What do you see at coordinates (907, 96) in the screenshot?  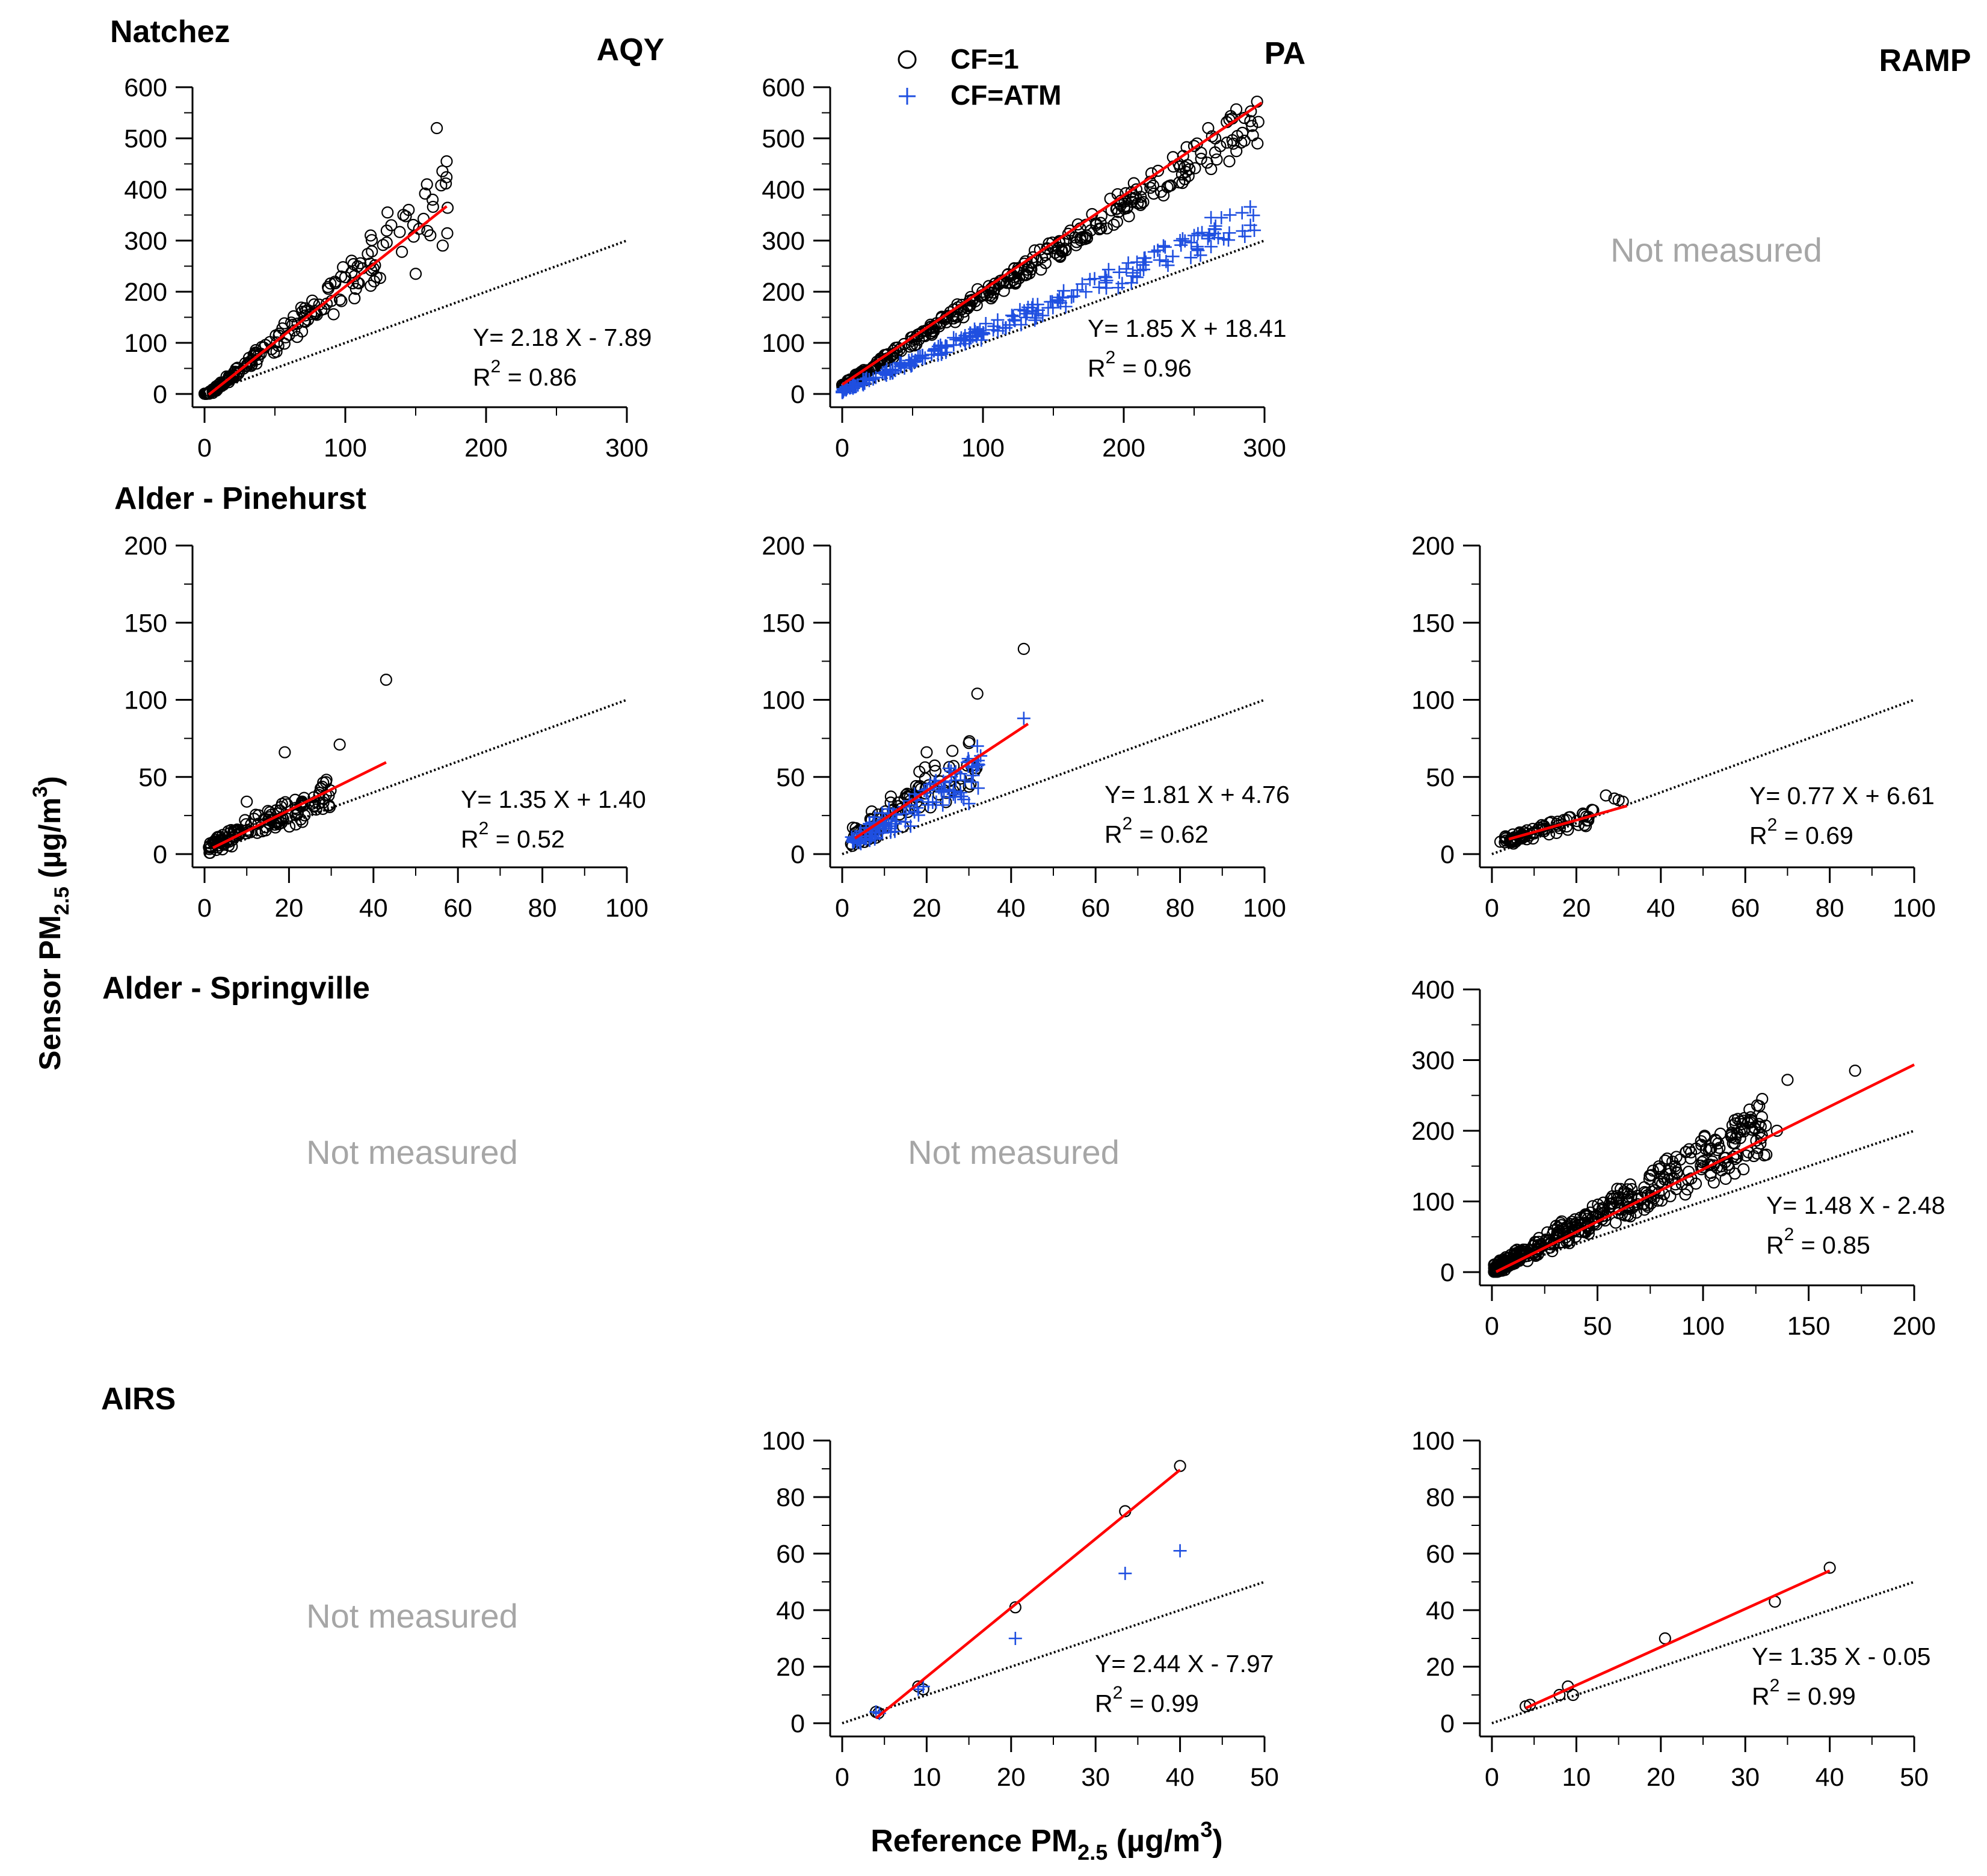 I see `legend-marker-cfatm` at bounding box center [907, 96].